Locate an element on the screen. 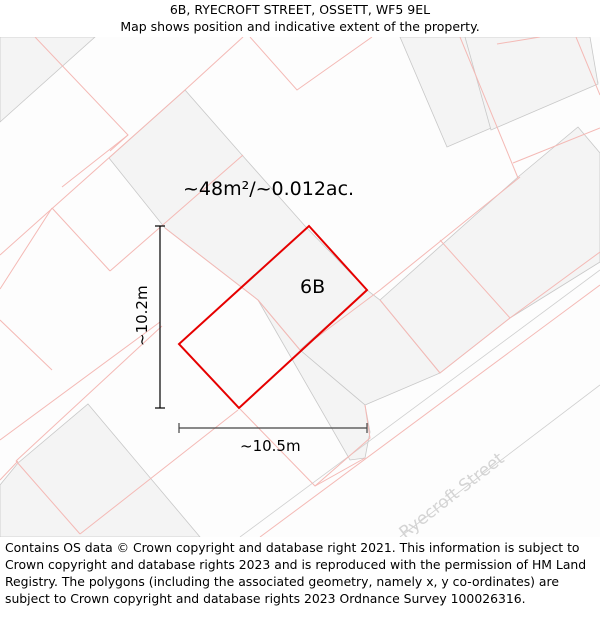  building-bottom-left is located at coordinates (100, 470).